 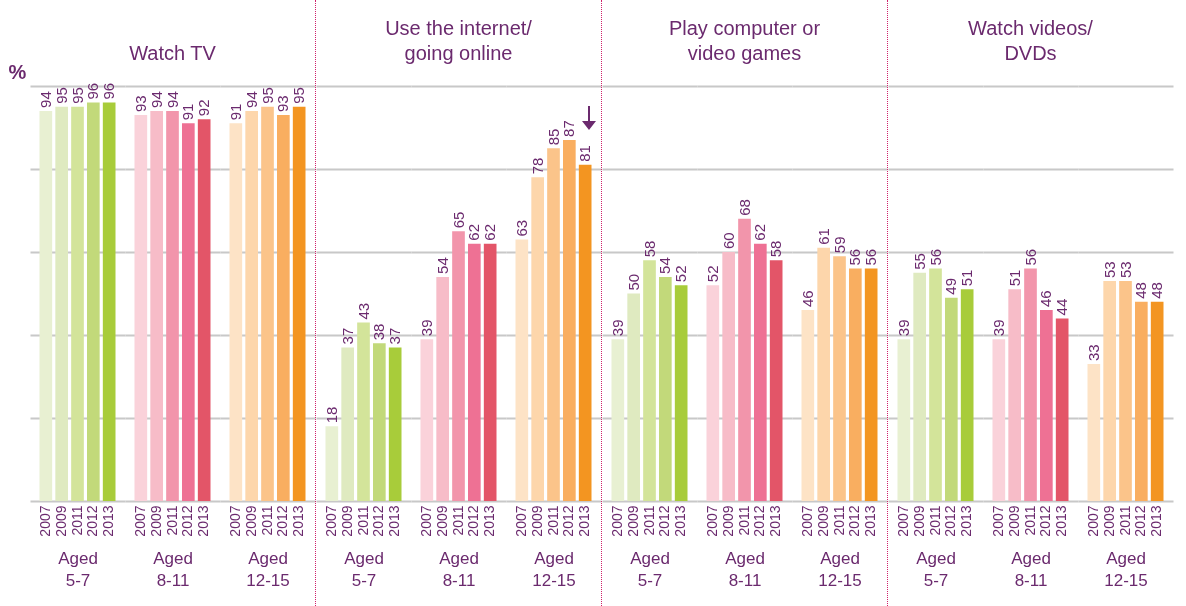 I want to click on data-label: 58, so click(x=649, y=249).